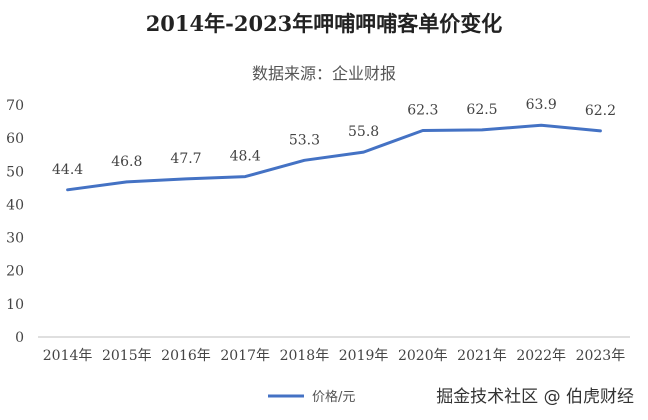  What do you see at coordinates (600, 111) in the screenshot?
I see `data-label: 62.2` at bounding box center [600, 111].